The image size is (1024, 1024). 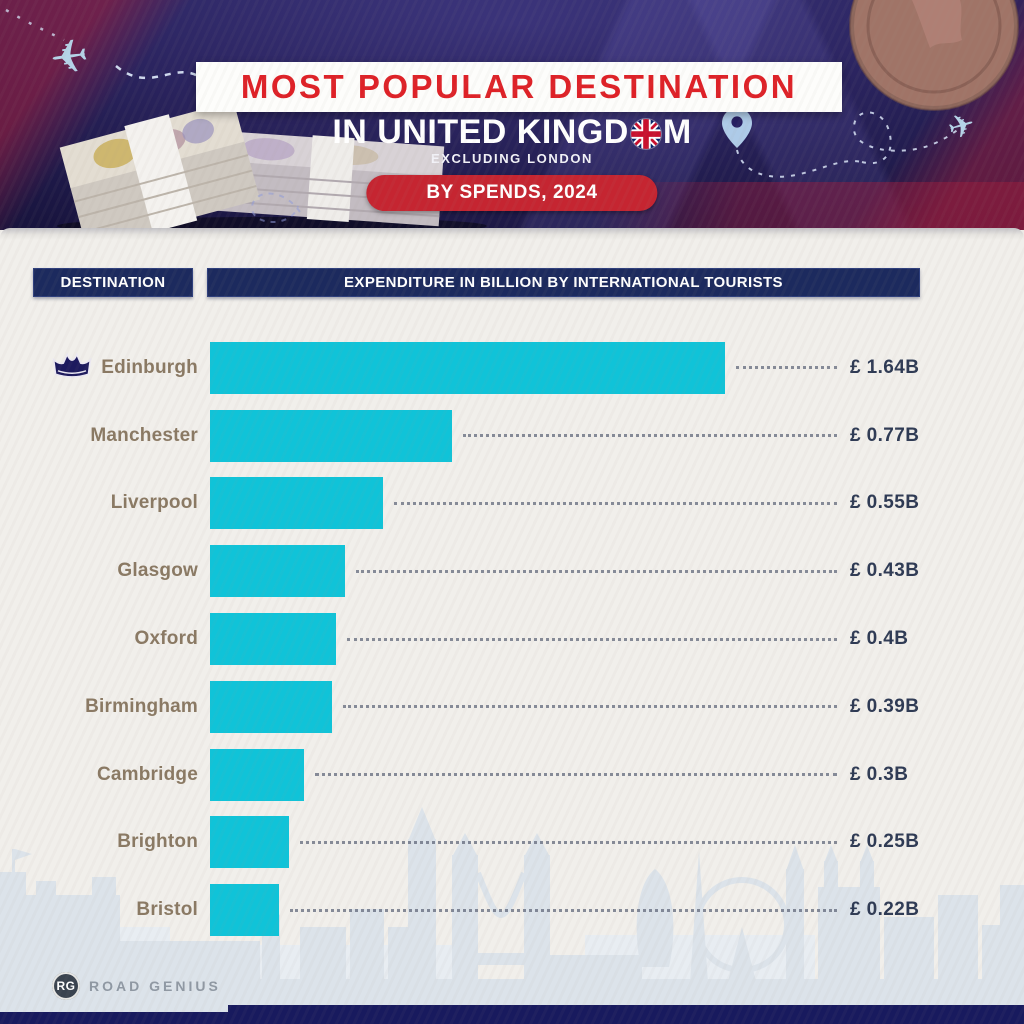 What do you see at coordinates (99, 639) in the screenshot?
I see `destination-label: Oxford` at bounding box center [99, 639].